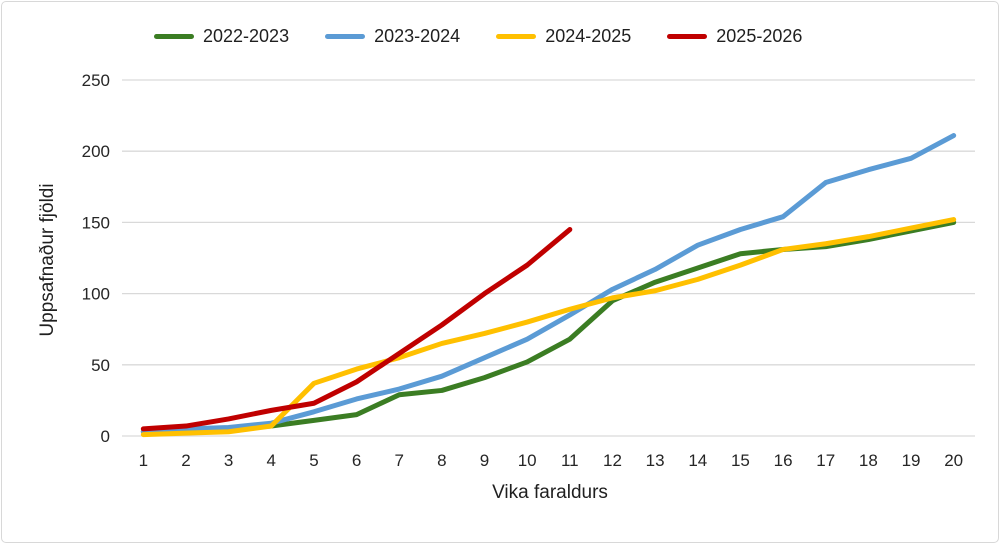 This screenshot has height=544, width=1000. What do you see at coordinates (100, 365) in the screenshot?
I see `y-tick-label: 50` at bounding box center [100, 365].